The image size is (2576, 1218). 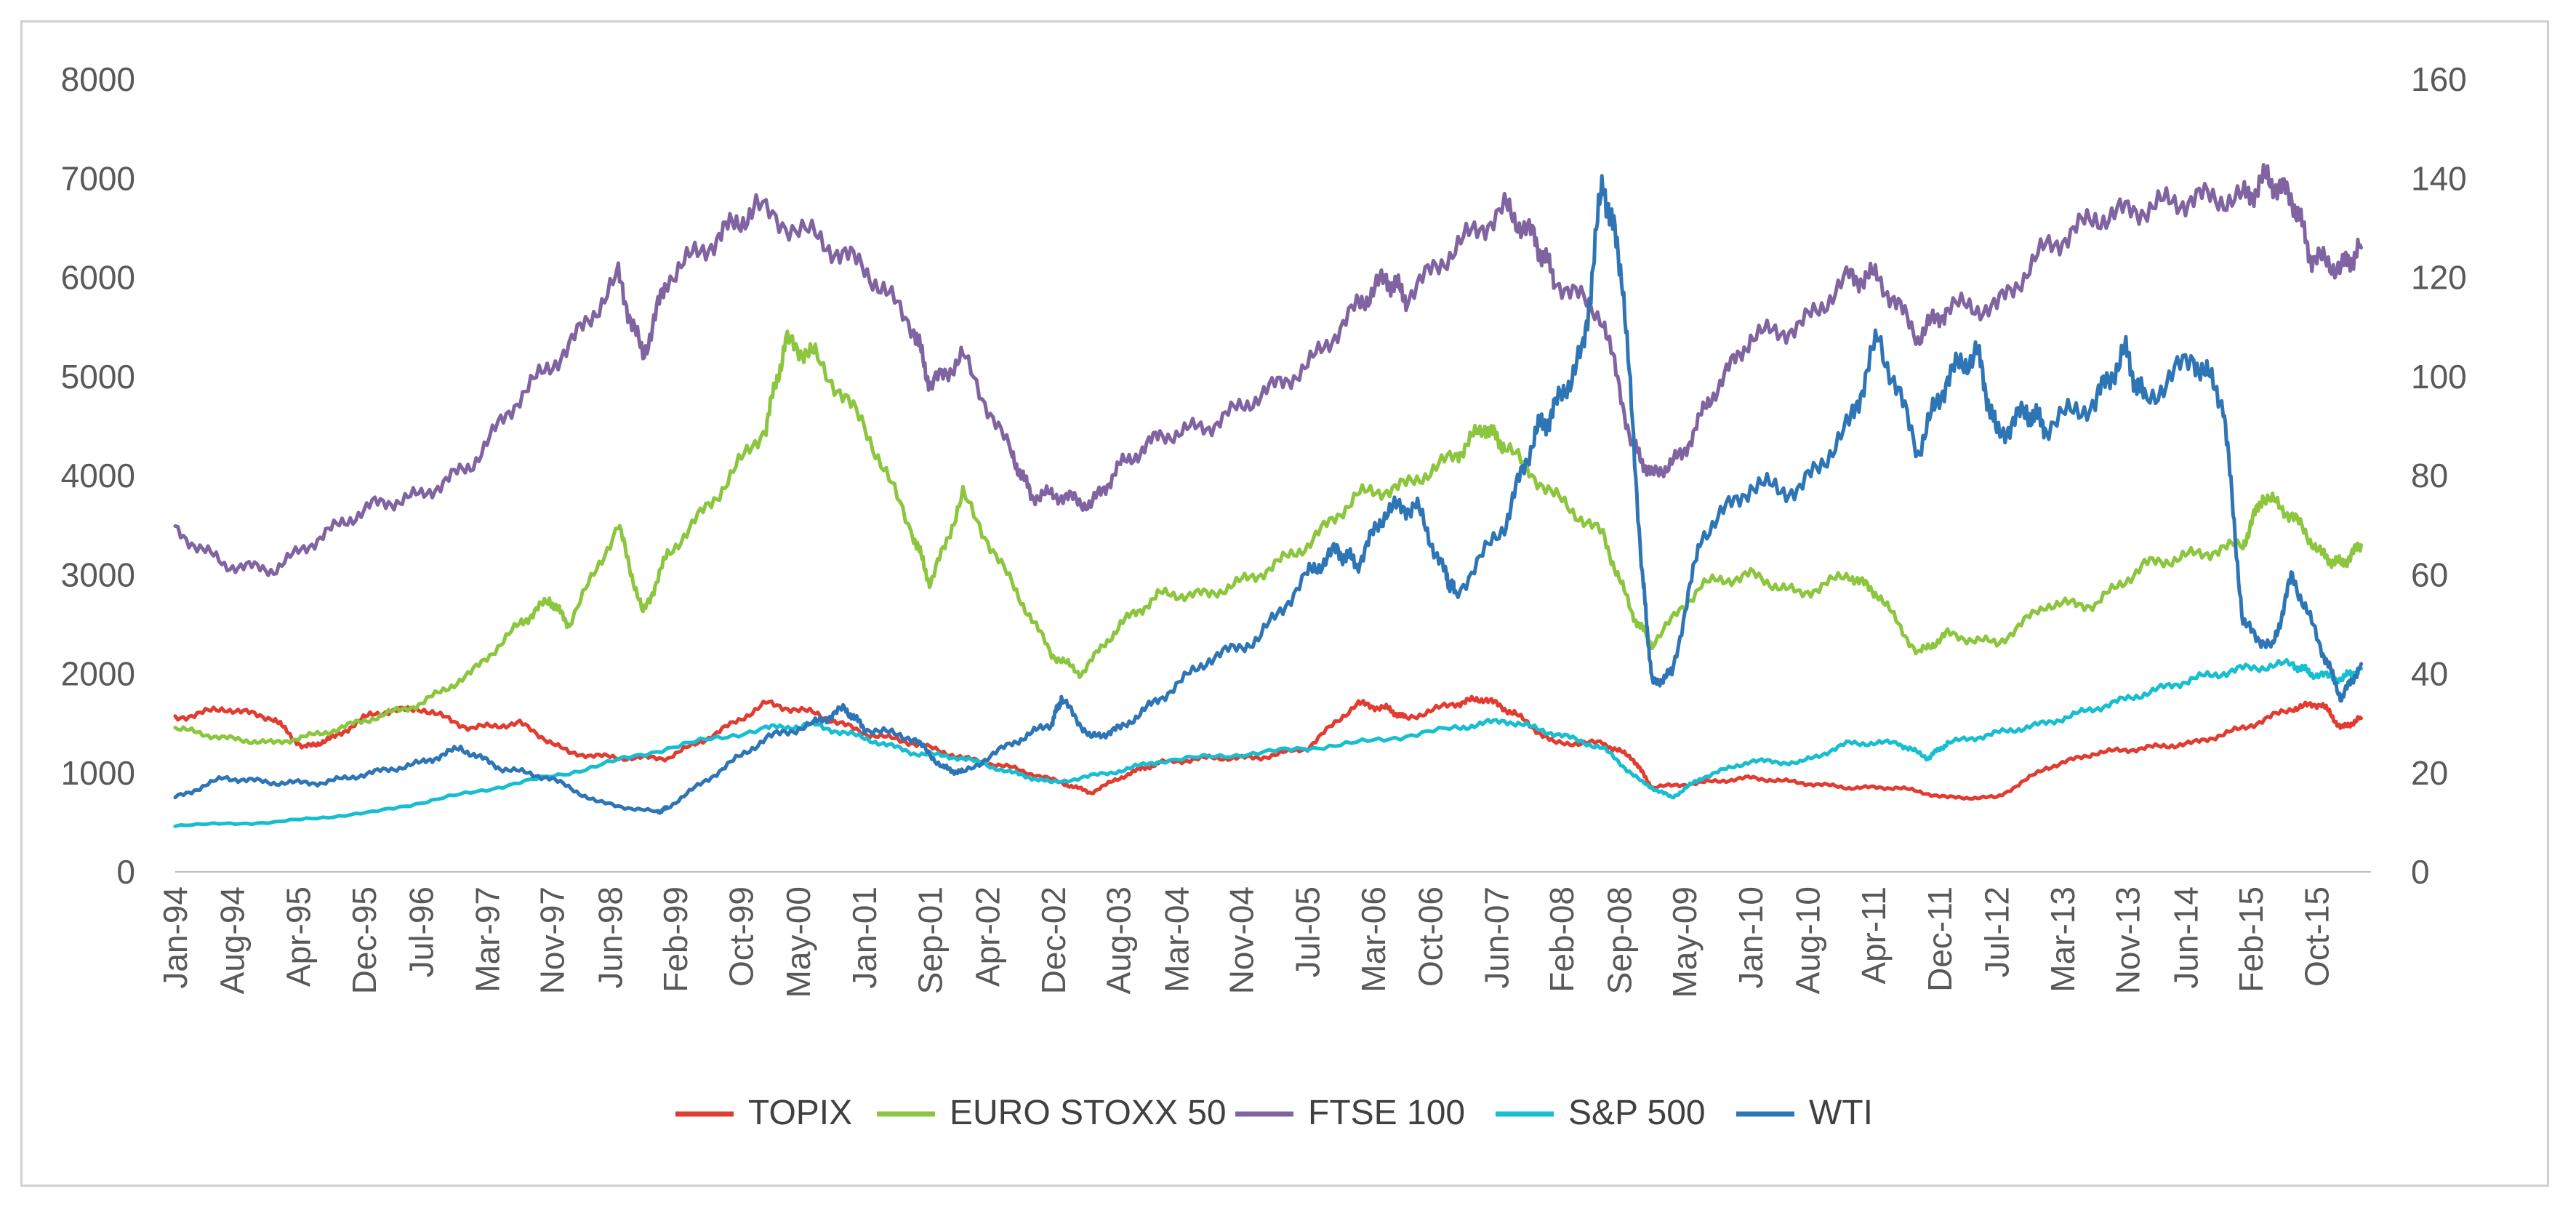 What do you see at coordinates (2439, 377) in the screenshot?
I see `right-tick-label: 100` at bounding box center [2439, 377].